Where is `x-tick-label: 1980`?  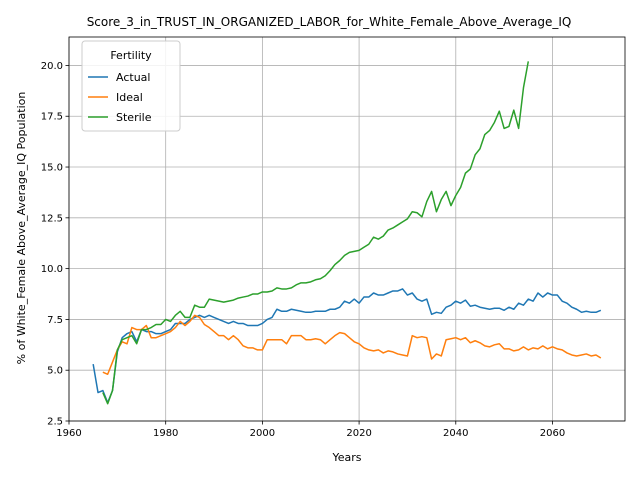 x-tick-label: 1980 is located at coordinates (165, 433).